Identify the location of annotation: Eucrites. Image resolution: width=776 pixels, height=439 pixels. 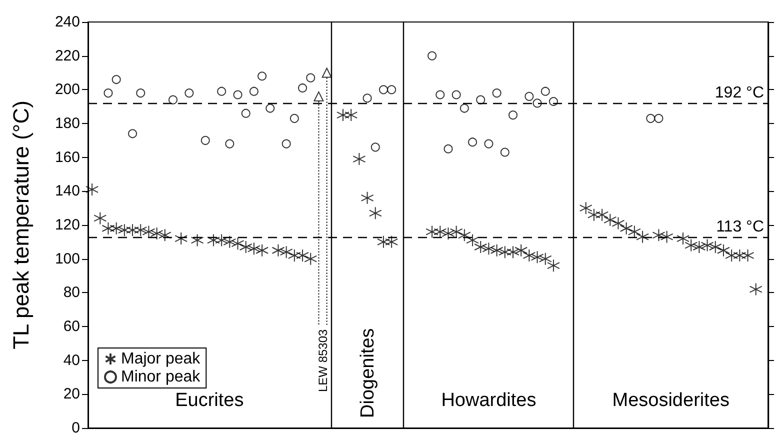
(209, 400).